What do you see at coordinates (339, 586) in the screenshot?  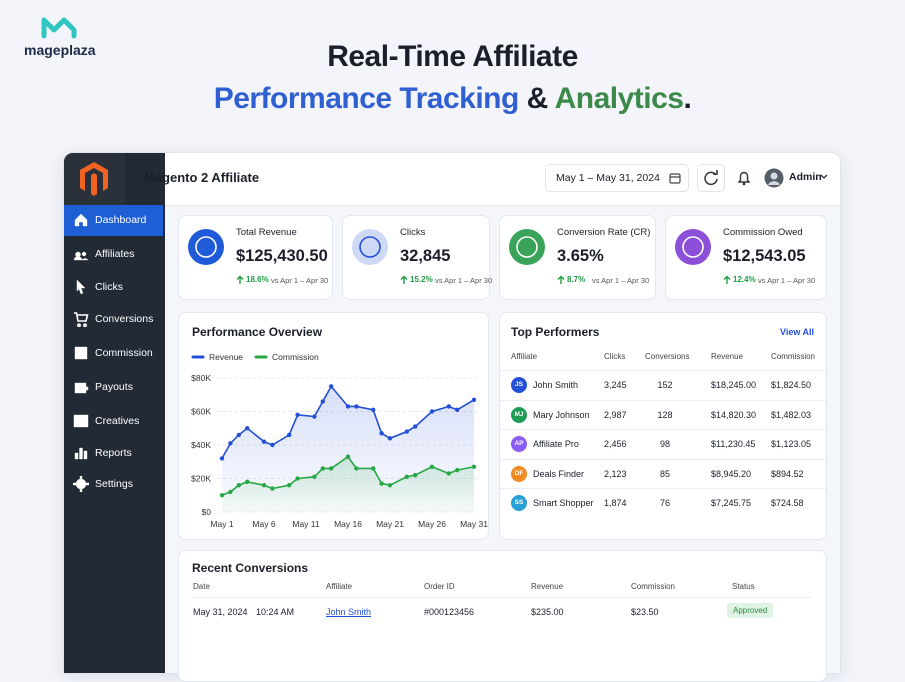 I see `column-header: Affiliate` at bounding box center [339, 586].